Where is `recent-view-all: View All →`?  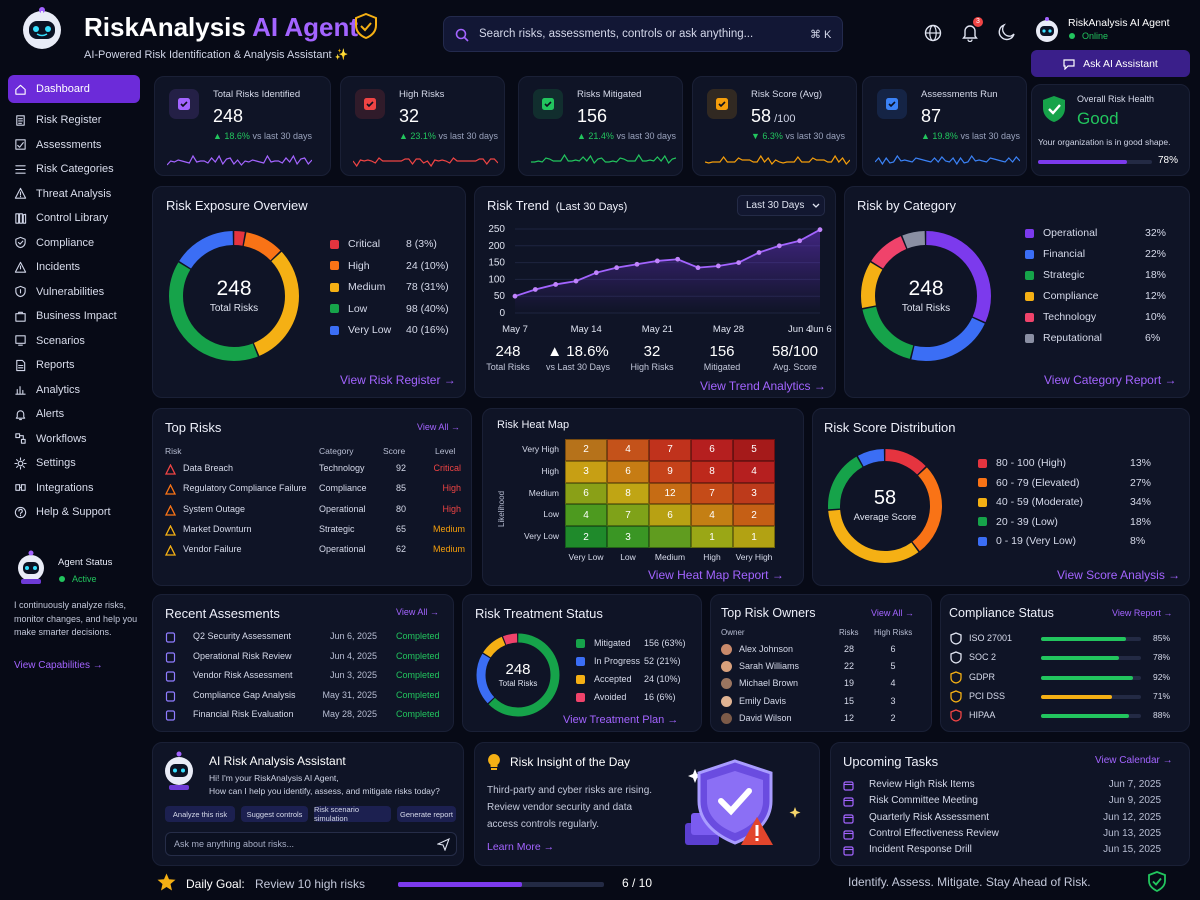 recent-view-all: View All → is located at coordinates (417, 612).